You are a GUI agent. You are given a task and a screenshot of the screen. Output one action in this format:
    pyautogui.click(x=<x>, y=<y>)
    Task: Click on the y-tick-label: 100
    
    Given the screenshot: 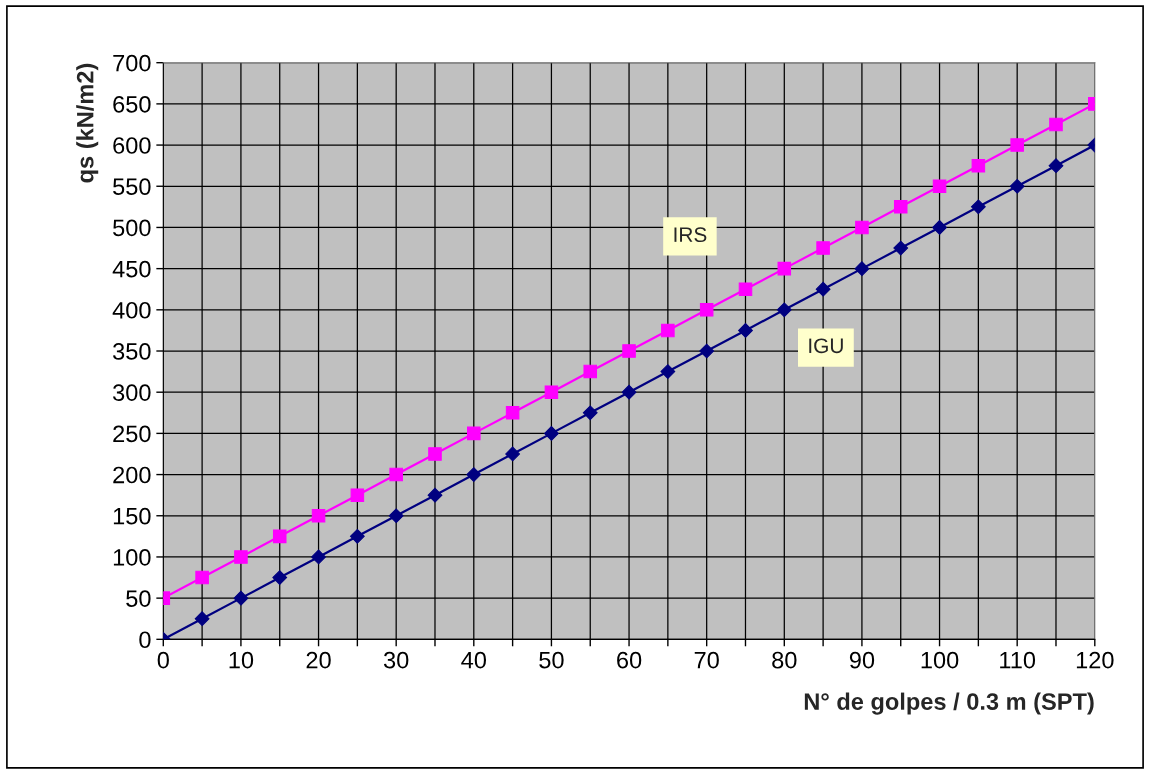 What is the action you would take?
    pyautogui.click(x=132, y=557)
    